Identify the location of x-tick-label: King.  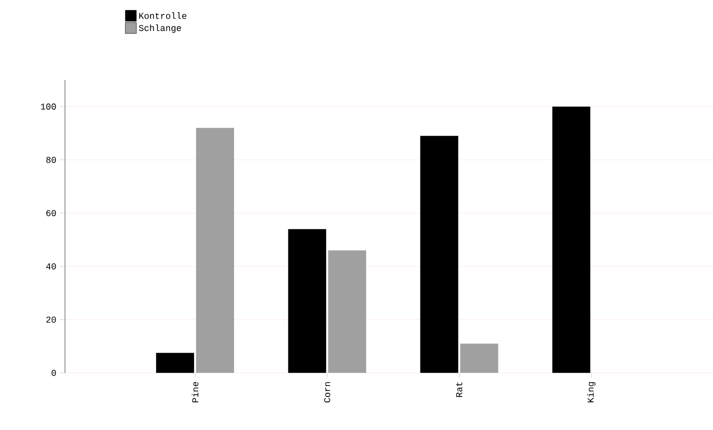
(591, 392).